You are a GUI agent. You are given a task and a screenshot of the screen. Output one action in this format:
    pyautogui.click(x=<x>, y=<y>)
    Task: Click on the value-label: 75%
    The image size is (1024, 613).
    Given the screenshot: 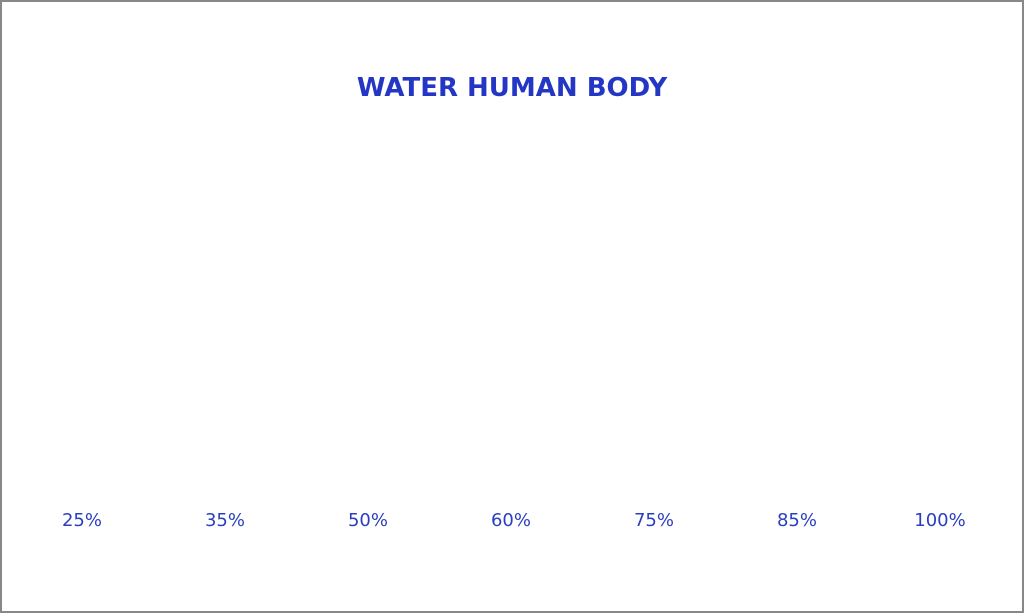 What is the action you would take?
    pyautogui.click(x=654, y=520)
    